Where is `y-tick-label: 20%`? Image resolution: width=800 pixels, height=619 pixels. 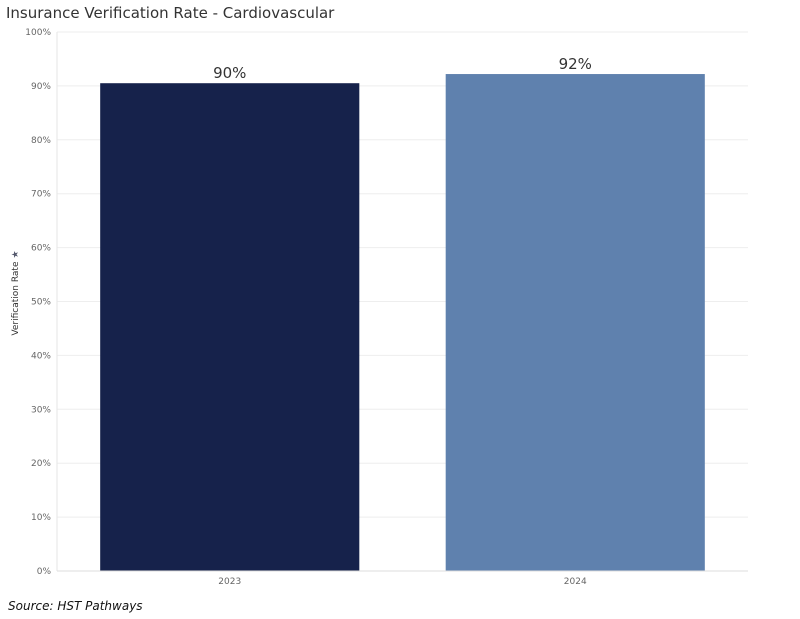
y-tick-label: 20% is located at coordinates (41, 464).